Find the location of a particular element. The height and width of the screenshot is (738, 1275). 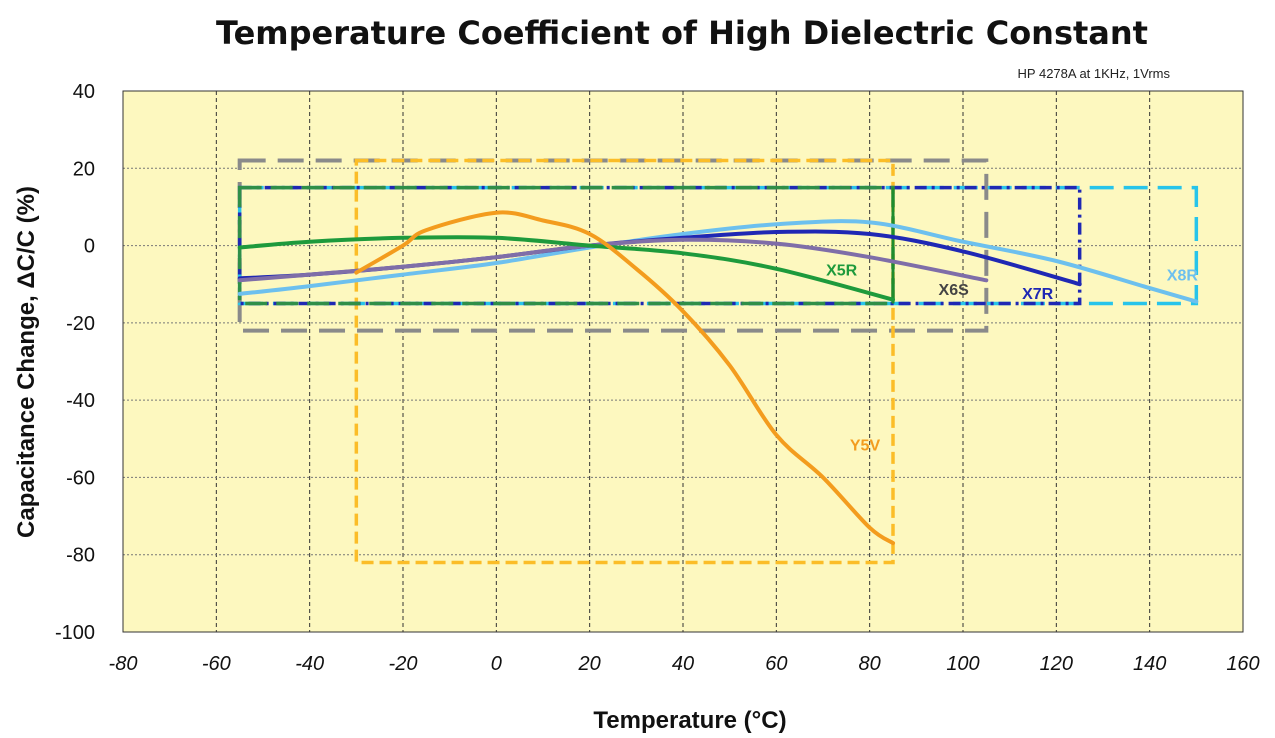

x-tick-label: 40 is located at coordinates (683, 664).